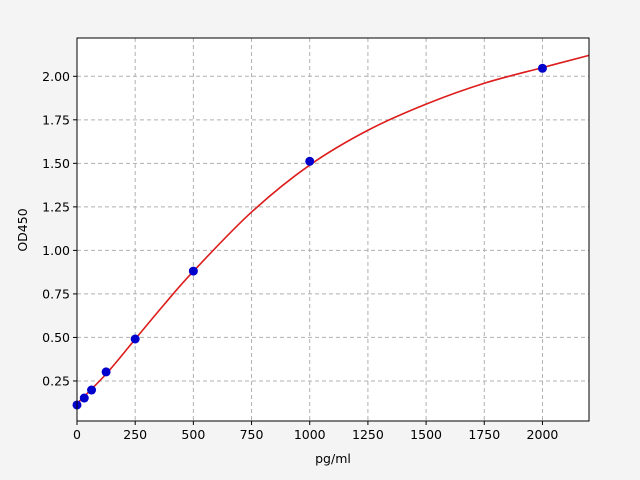 The width and height of the screenshot is (640, 480). I want to click on y-tick-label: 1.75, so click(56, 119).